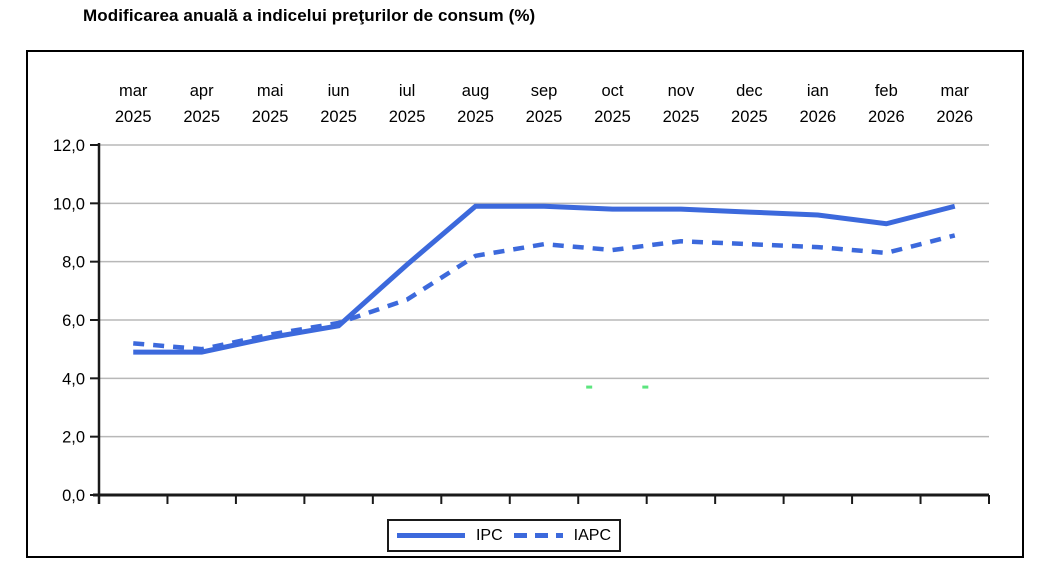 The image size is (1054, 570). I want to click on x-category-month-label: dec, so click(749, 91).